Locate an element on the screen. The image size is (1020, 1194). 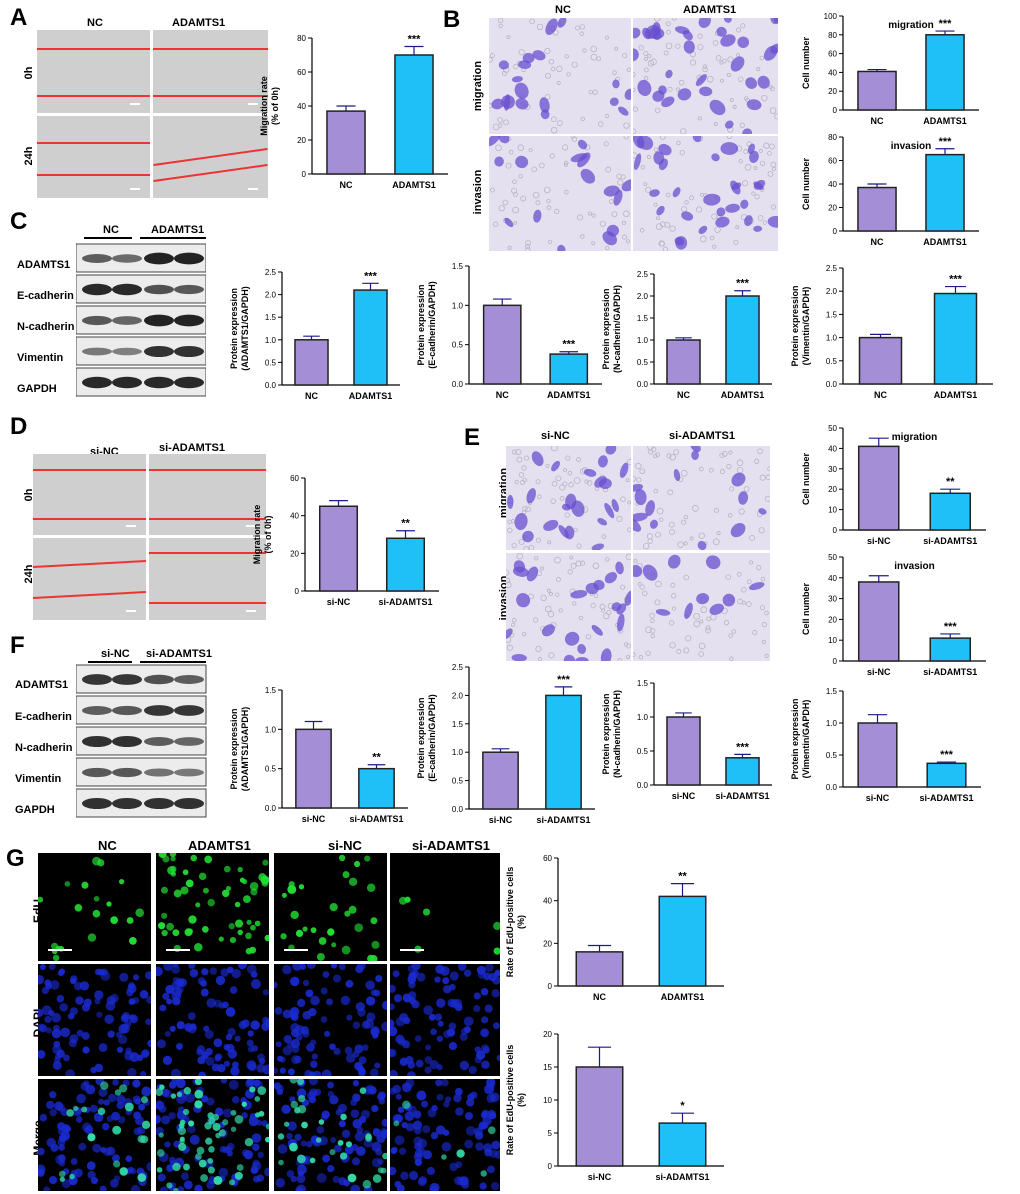
y-tick-label: 10 is located at coordinates (832, 510).